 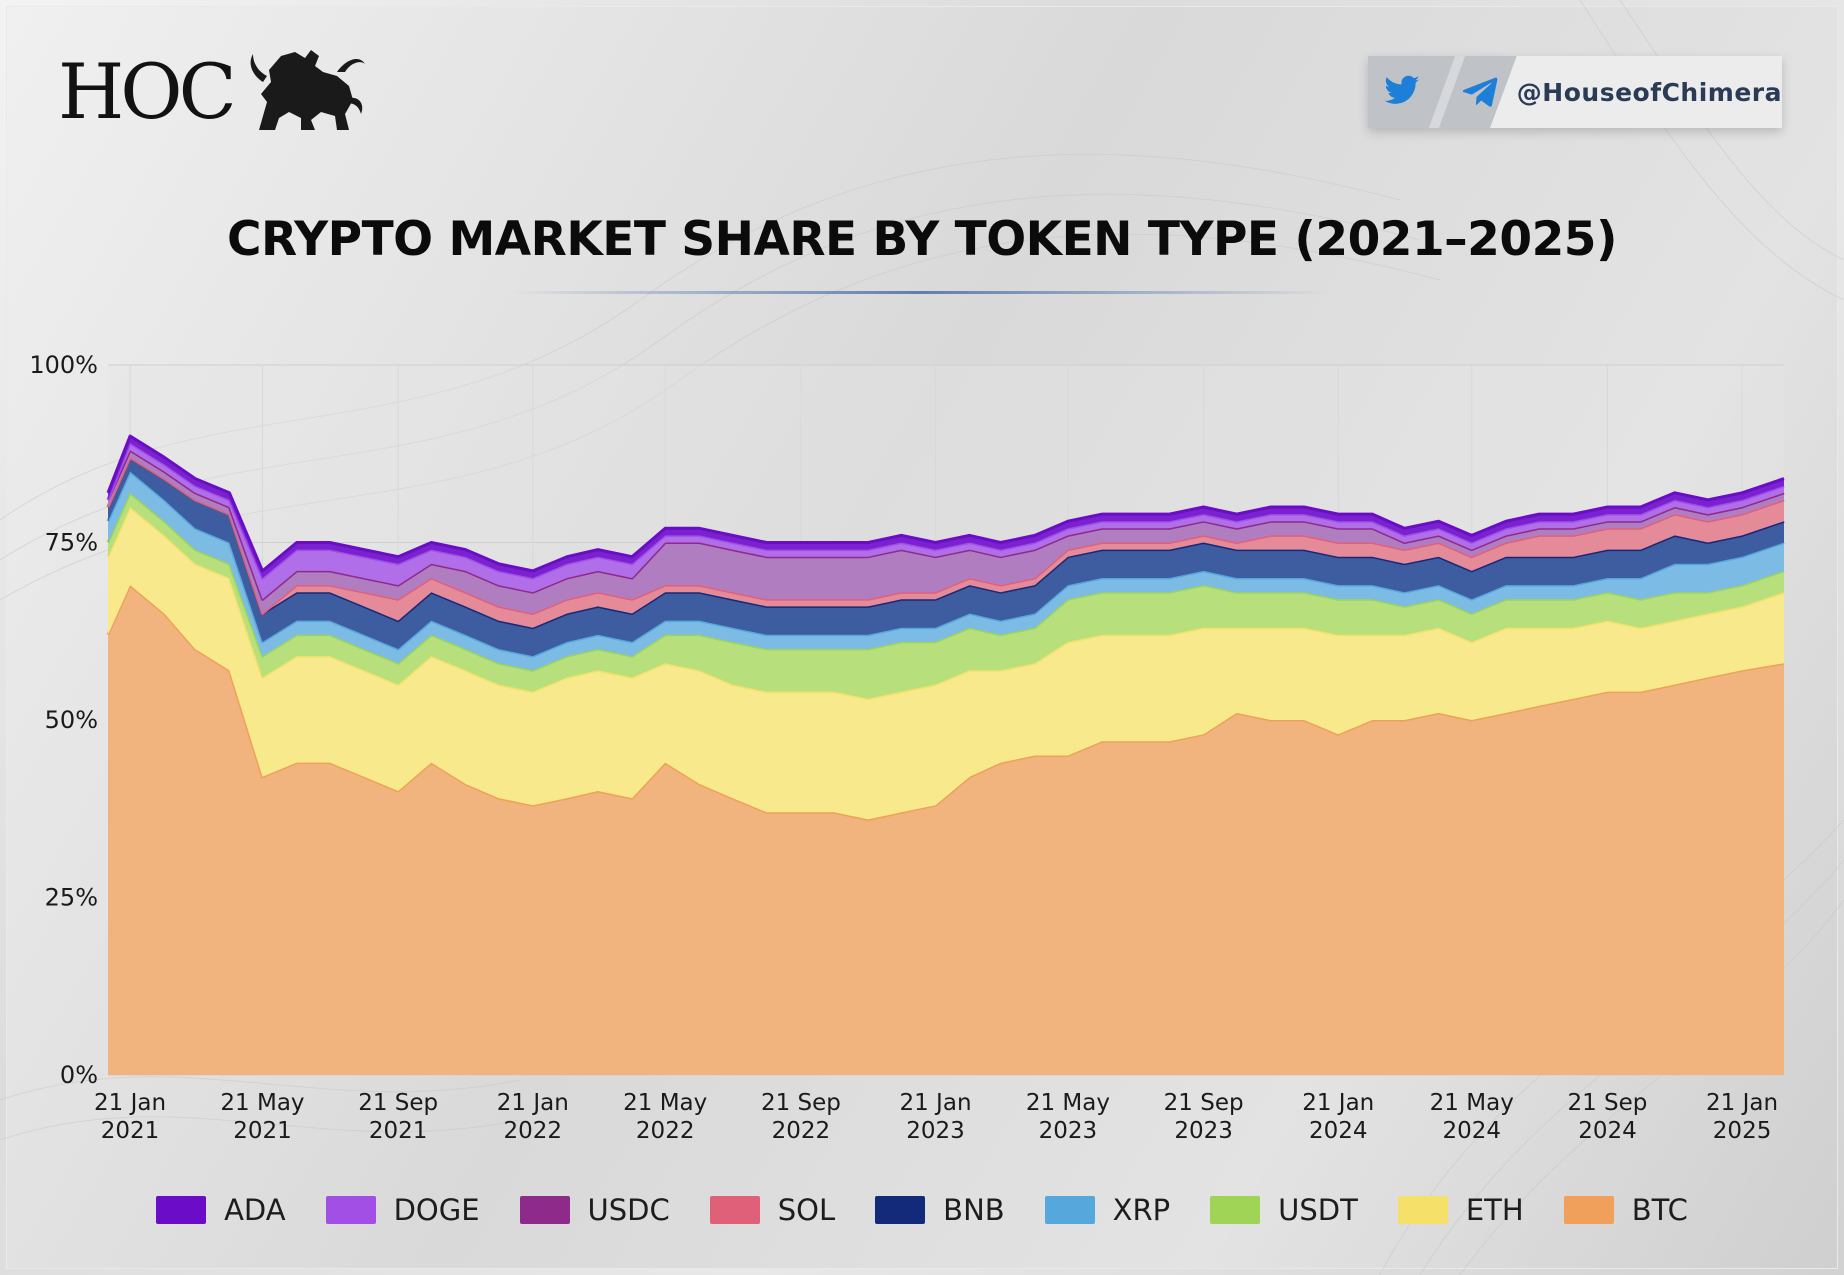 I want to click on social-badge: @HouseofChimera, so click(x=1575, y=92).